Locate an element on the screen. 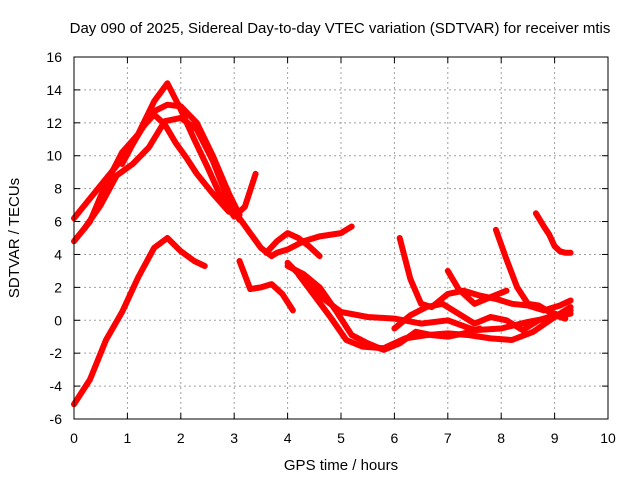  y-tick-label: 2 is located at coordinates (58, 287).